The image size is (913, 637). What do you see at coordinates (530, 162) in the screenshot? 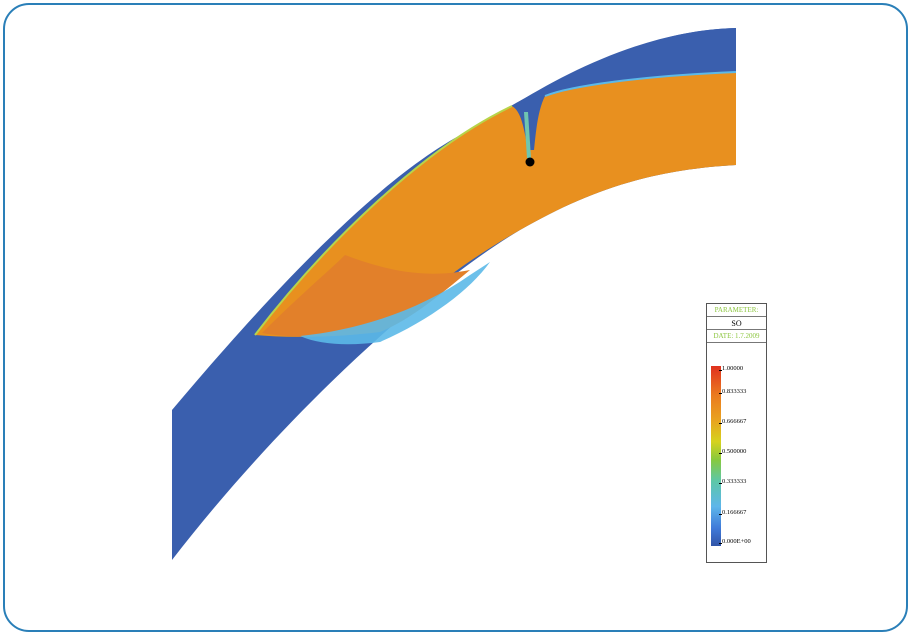
I see `observation-point` at bounding box center [530, 162].